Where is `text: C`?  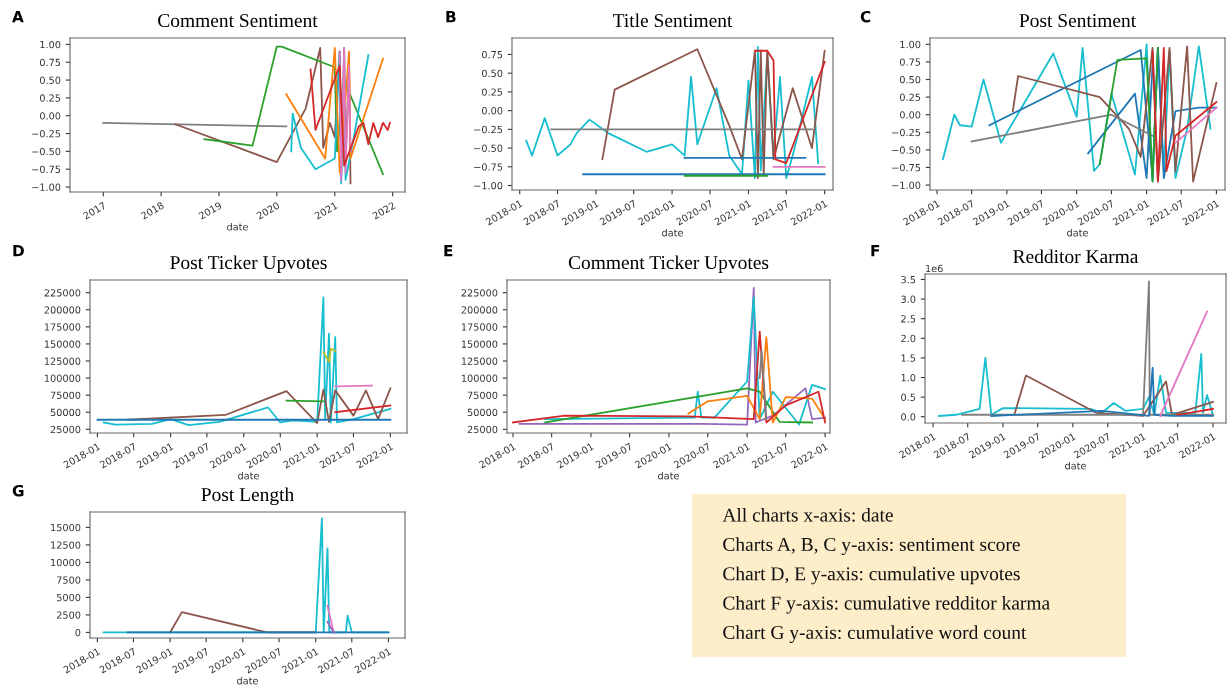 text: C is located at coordinates (865, 16).